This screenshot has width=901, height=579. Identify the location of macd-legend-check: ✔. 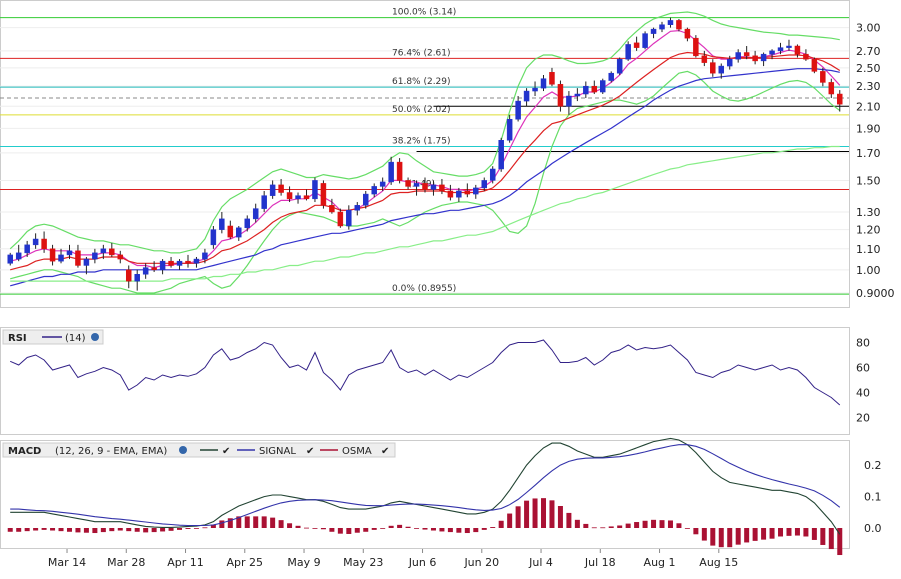
(385, 451).